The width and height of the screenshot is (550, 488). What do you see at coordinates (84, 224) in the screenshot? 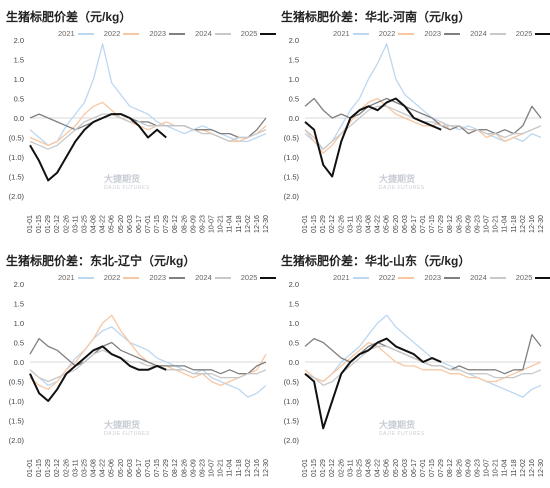
I see `x-tick-label: 03-25` at bounding box center [84, 224].